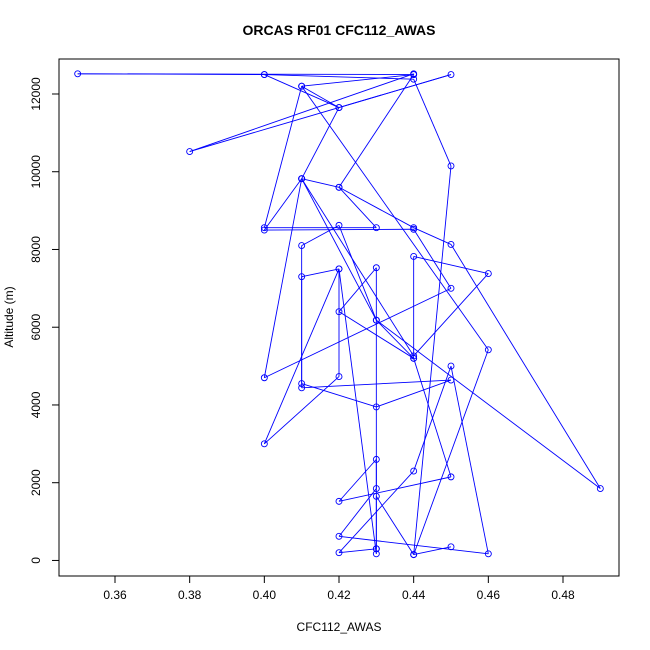 Image resolution: width=650 pixels, height=650 pixels. I want to click on y-axis-label: Altitude (m), so click(9, 316).